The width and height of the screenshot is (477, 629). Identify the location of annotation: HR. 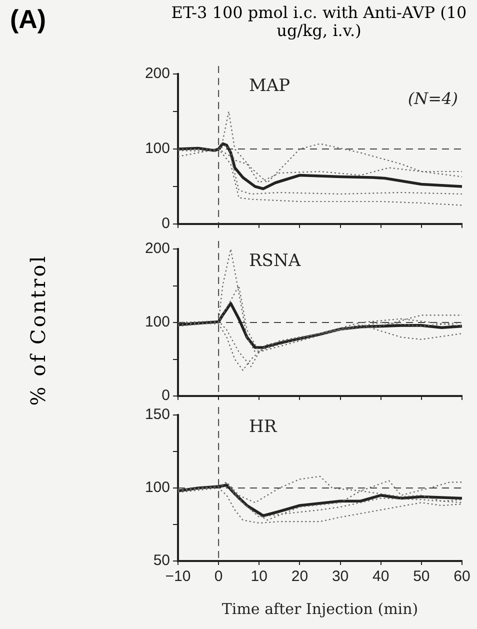
(263, 426).